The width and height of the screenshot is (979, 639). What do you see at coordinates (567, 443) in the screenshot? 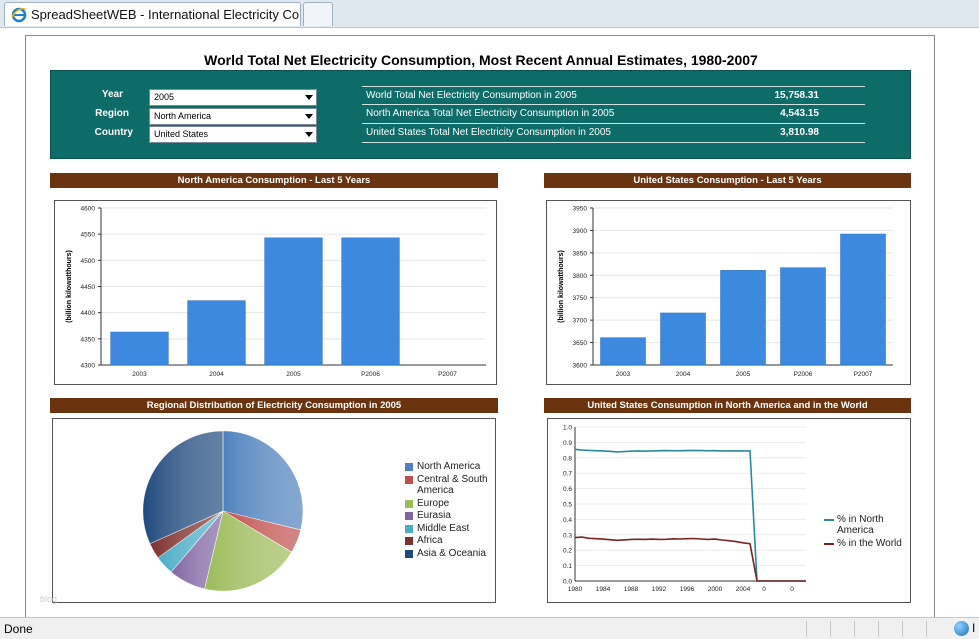
I see `y-tick-label: 0.9` at bounding box center [567, 443].